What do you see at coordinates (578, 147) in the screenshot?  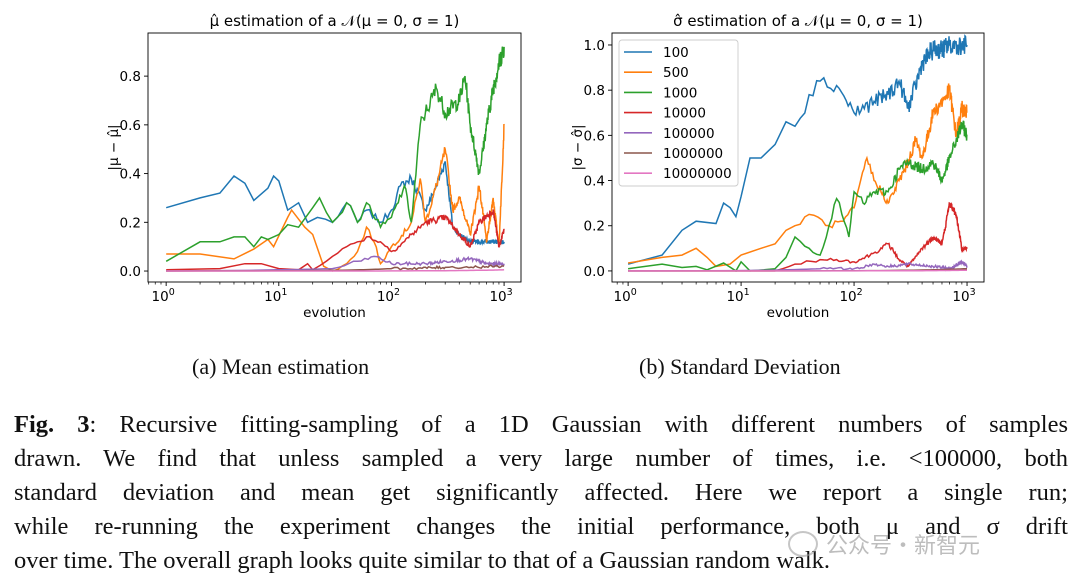 I see `y-axis-label: |σ − σ̂|` at bounding box center [578, 147].